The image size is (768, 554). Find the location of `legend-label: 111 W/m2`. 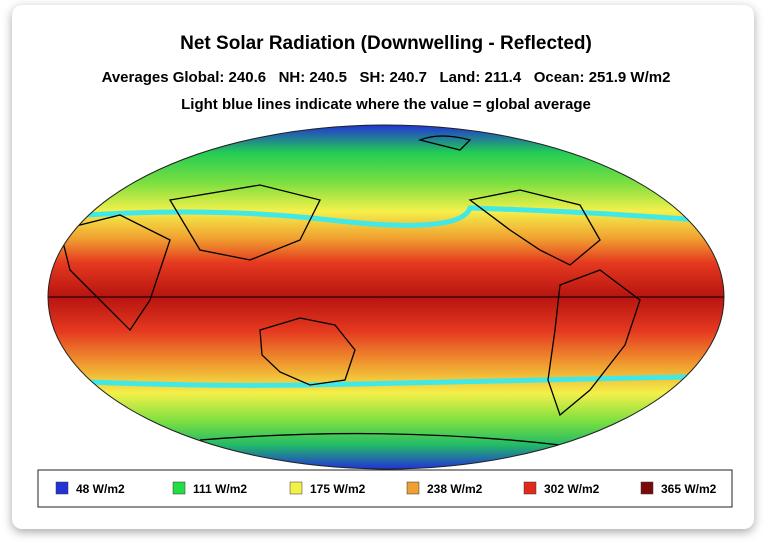

legend-label: 111 W/m2 is located at coordinates (220, 489).